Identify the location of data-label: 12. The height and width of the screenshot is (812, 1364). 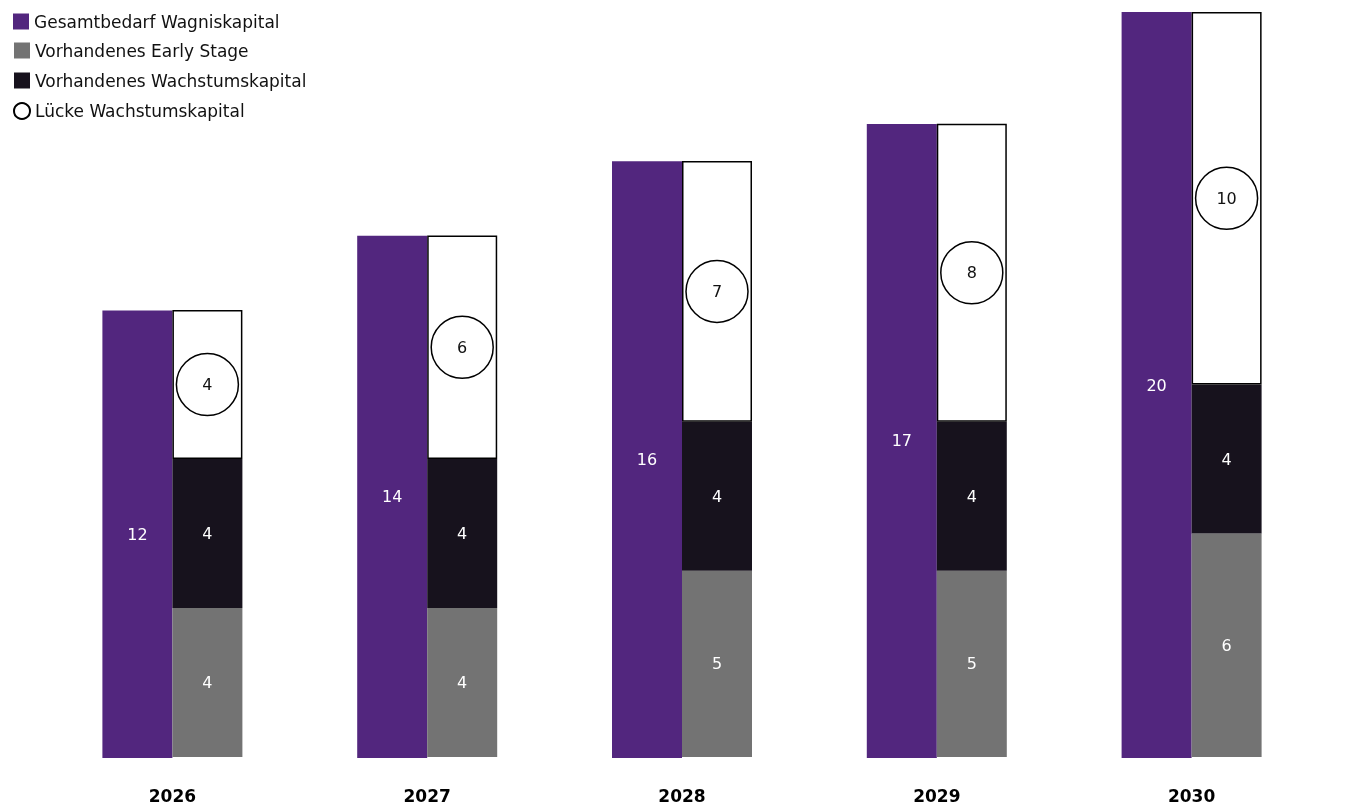
(137, 534).